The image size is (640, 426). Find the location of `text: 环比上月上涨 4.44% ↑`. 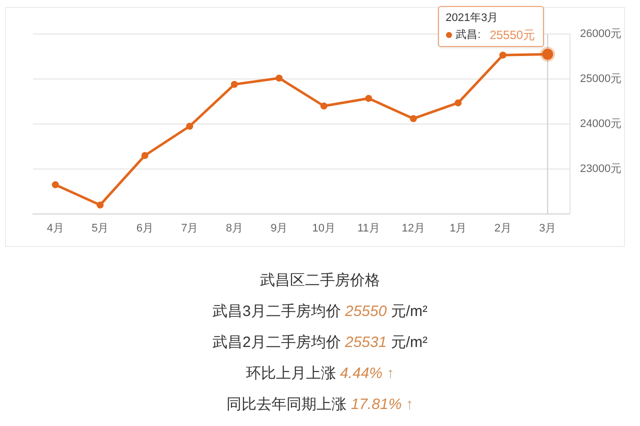

text: 环比上月上涨 4.44% ↑ is located at coordinates (320, 374).